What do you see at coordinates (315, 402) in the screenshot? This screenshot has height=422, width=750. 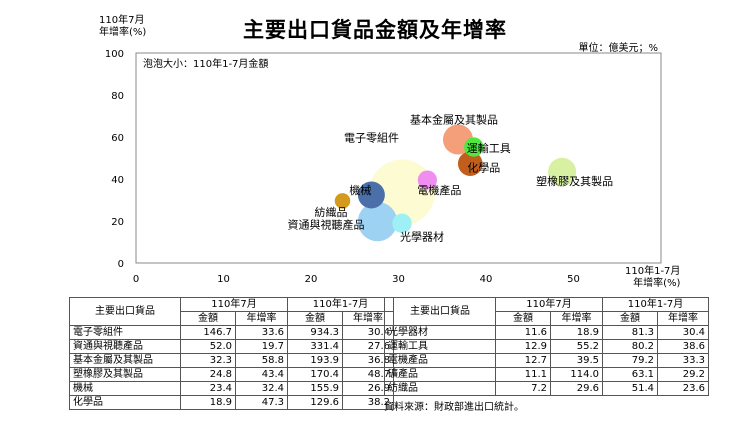 I see `table-cell-value: 129.6` at bounding box center [315, 402].